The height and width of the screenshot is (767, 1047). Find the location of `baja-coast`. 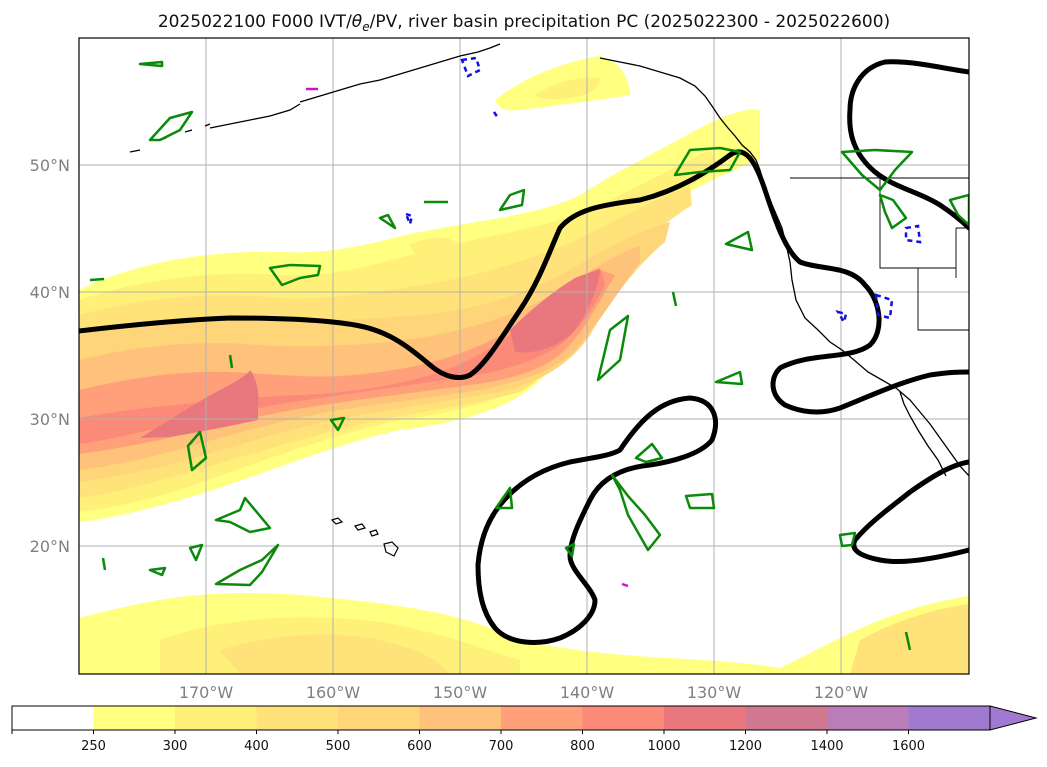

baja-coast is located at coordinates (923, 434).